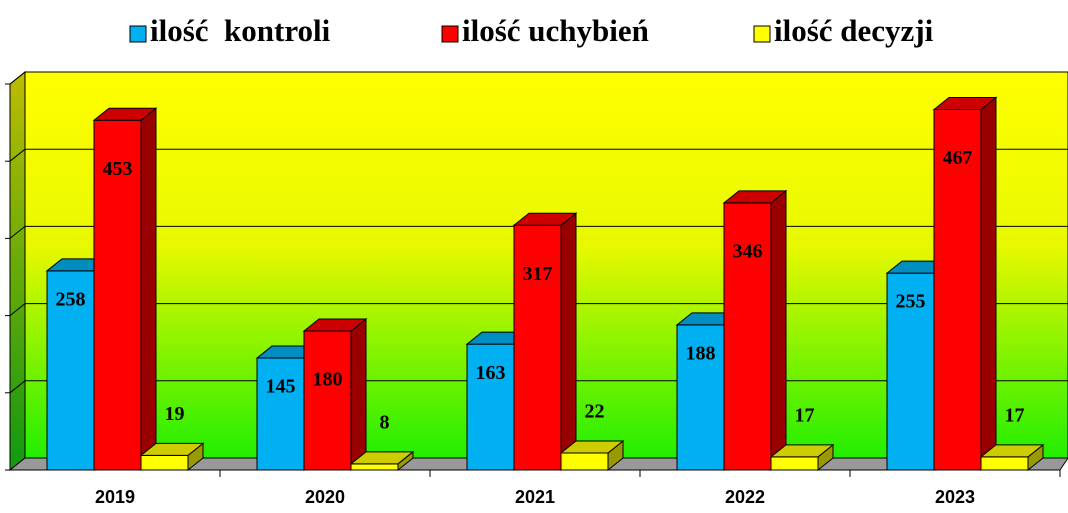  I want to click on value-label: 346, so click(748, 251).